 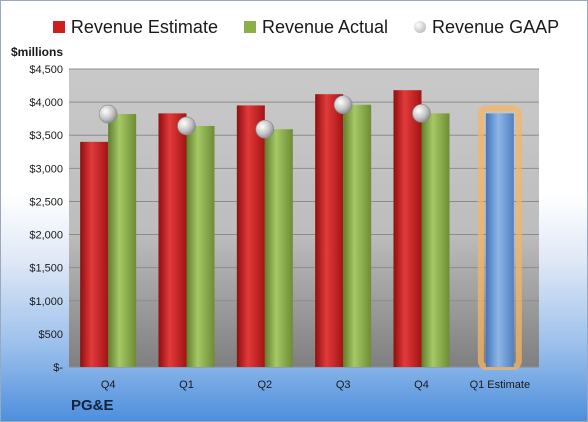 I want to click on x-tick-label: Q3, so click(x=343, y=385).